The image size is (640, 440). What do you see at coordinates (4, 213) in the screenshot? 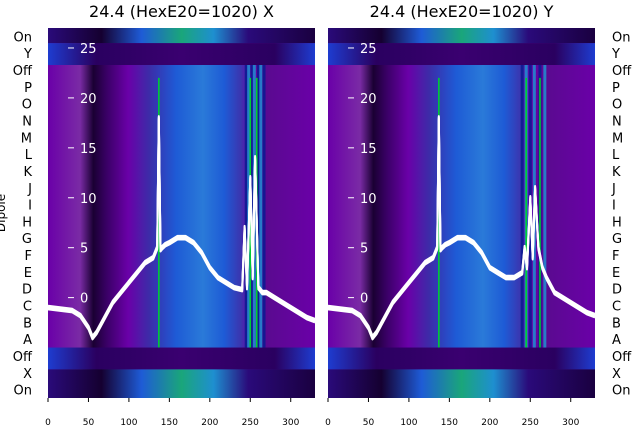
I see `y-axis-label: Dipole` at bounding box center [4, 213].